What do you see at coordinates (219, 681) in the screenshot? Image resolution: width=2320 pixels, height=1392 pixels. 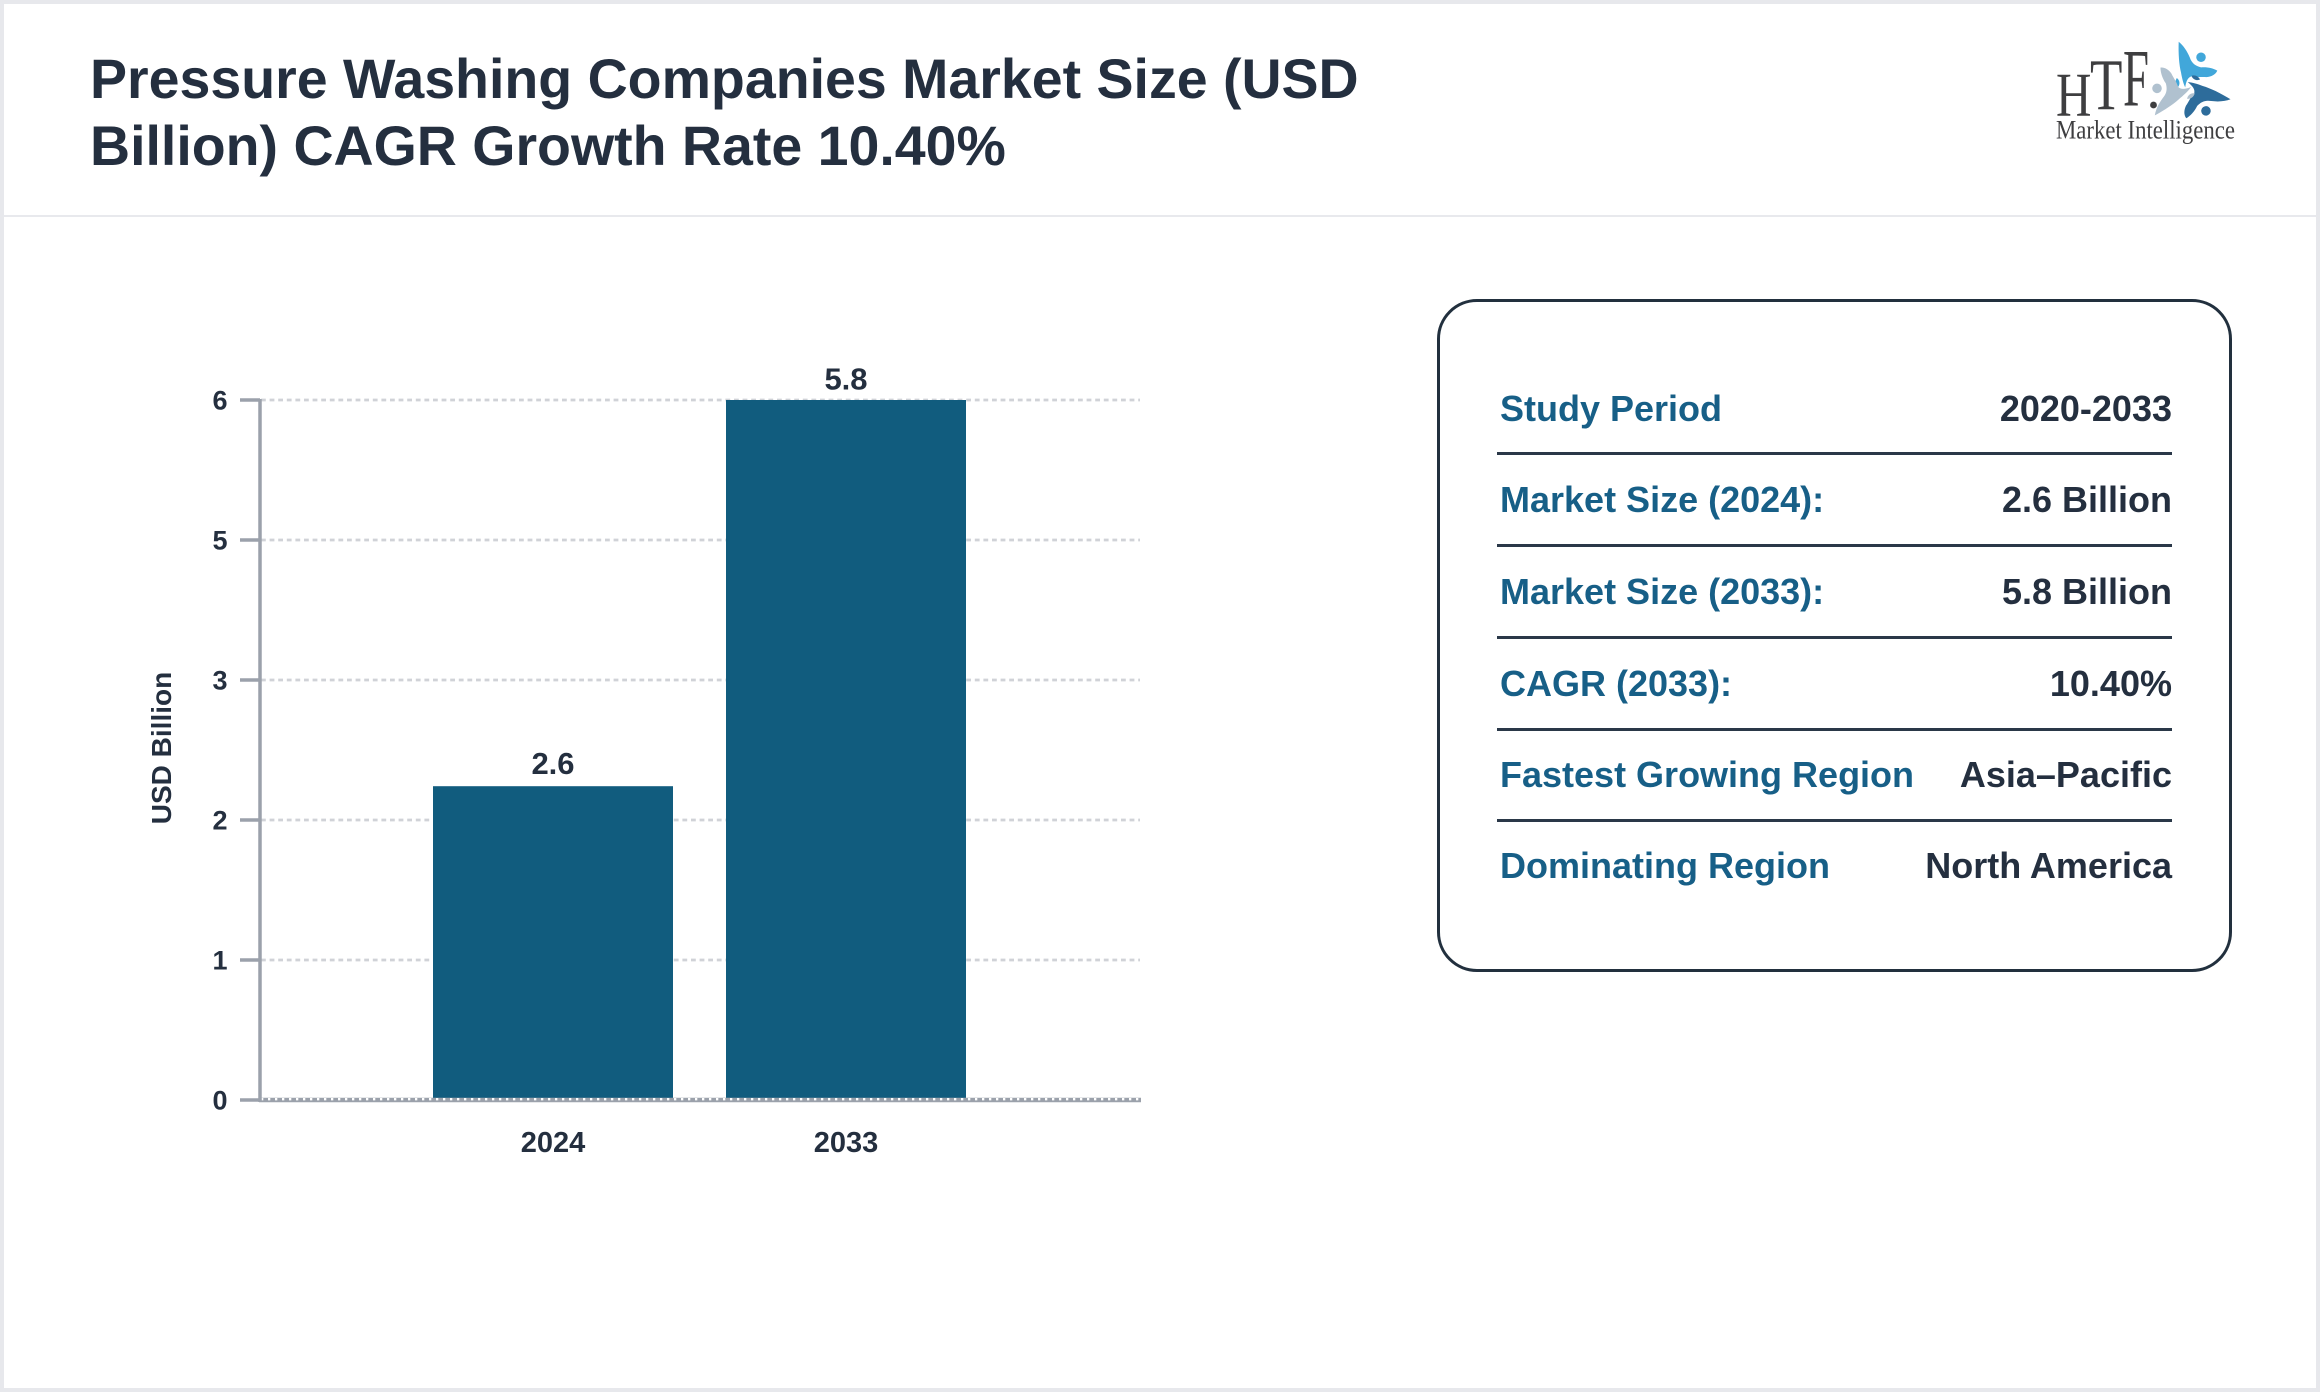 I see `svg-text: 3` at bounding box center [219, 681].